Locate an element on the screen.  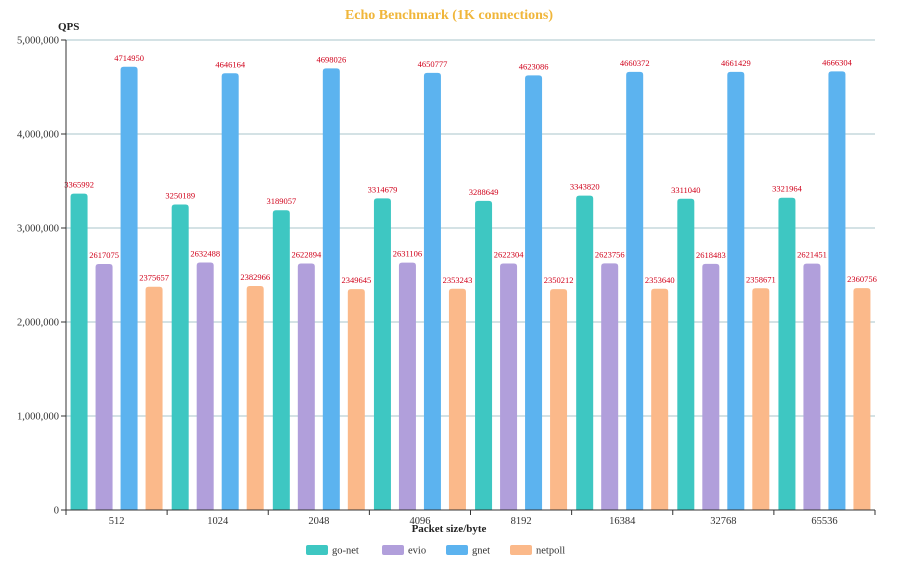
x-axis-title: Packet size/byte is located at coordinates (449, 529).